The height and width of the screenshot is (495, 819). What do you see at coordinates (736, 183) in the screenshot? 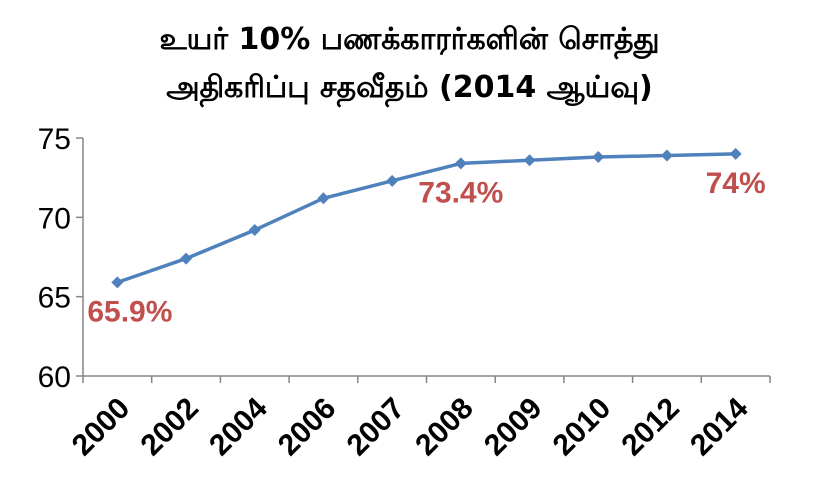
I see `data-label: 74%` at bounding box center [736, 183].